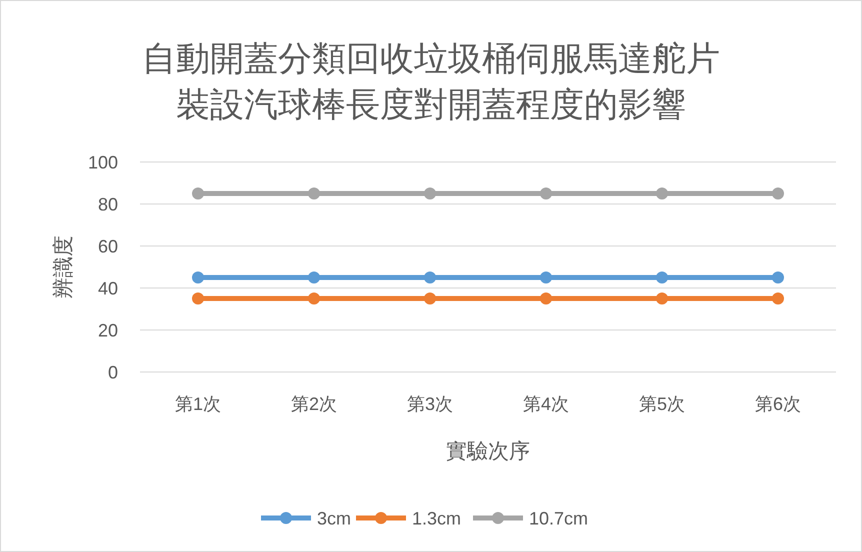 This screenshot has height=552, width=862. I want to click on y-tick-label: 0, so click(113, 372).